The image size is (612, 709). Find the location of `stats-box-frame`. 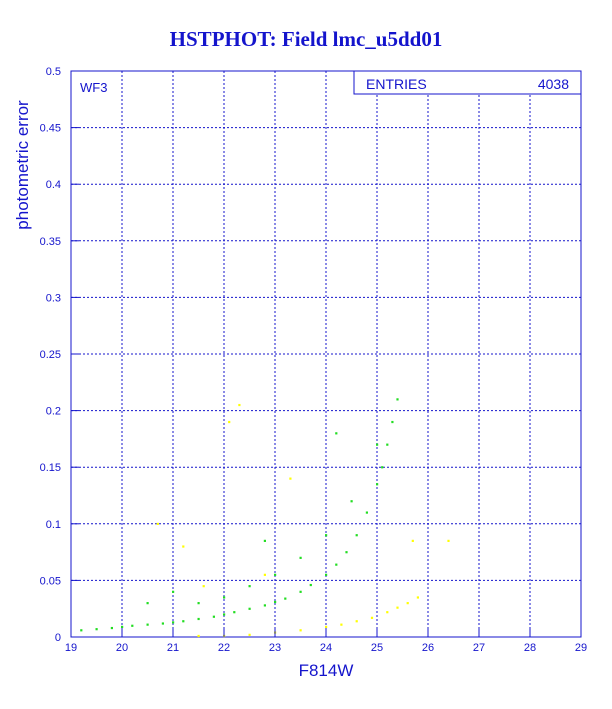

stats-box-frame is located at coordinates (467, 82).